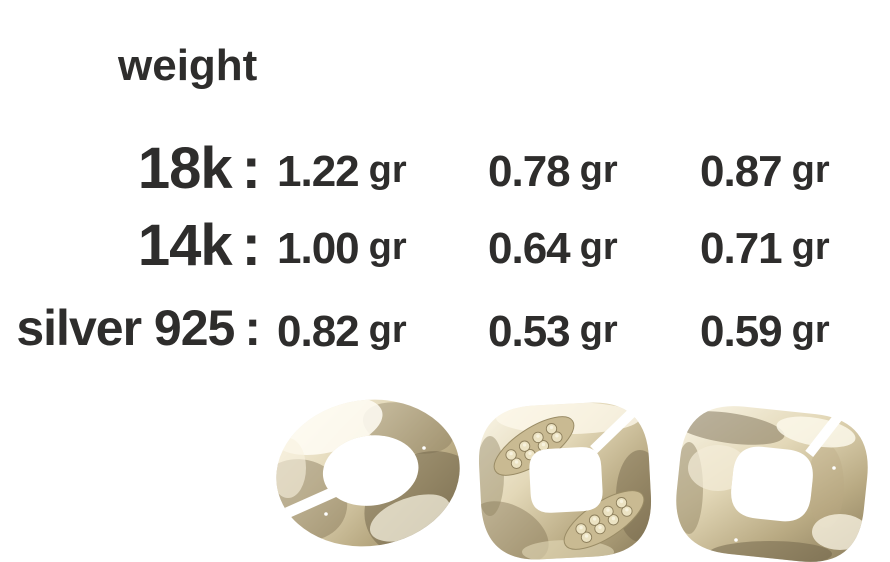 Image resolution: width=890 pixels, height=562 pixels. What do you see at coordinates (529, 248) in the screenshot?
I see `weight-number: 0.64` at bounding box center [529, 248].